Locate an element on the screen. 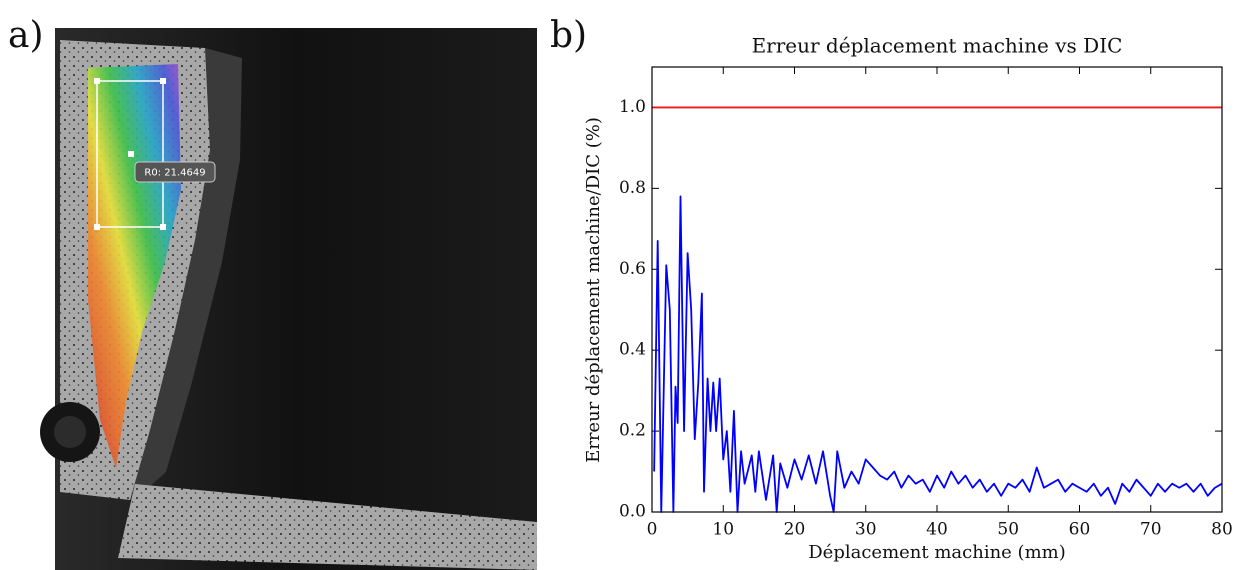  x-tick-label: 30 is located at coordinates (866, 530).